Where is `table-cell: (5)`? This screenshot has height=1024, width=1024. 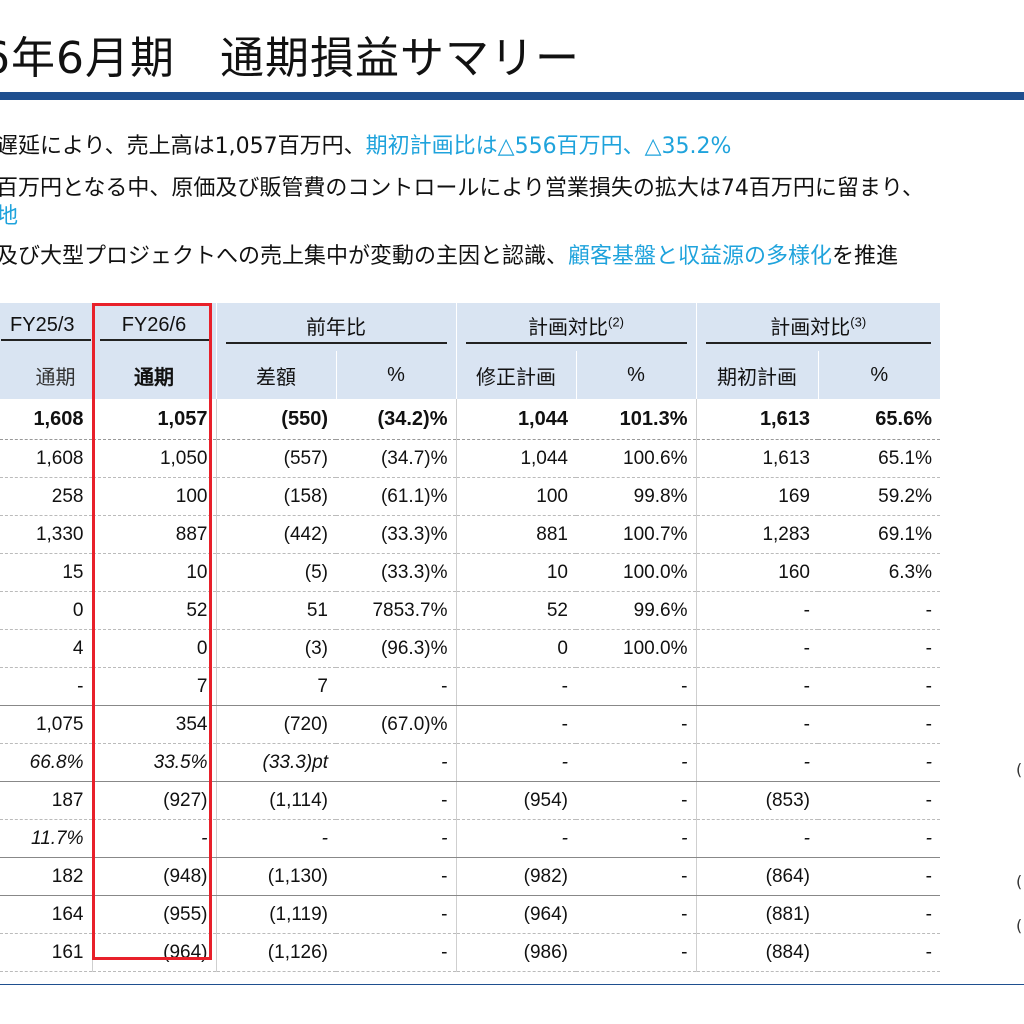
table-cell: (5) is located at coordinates (275, 572).